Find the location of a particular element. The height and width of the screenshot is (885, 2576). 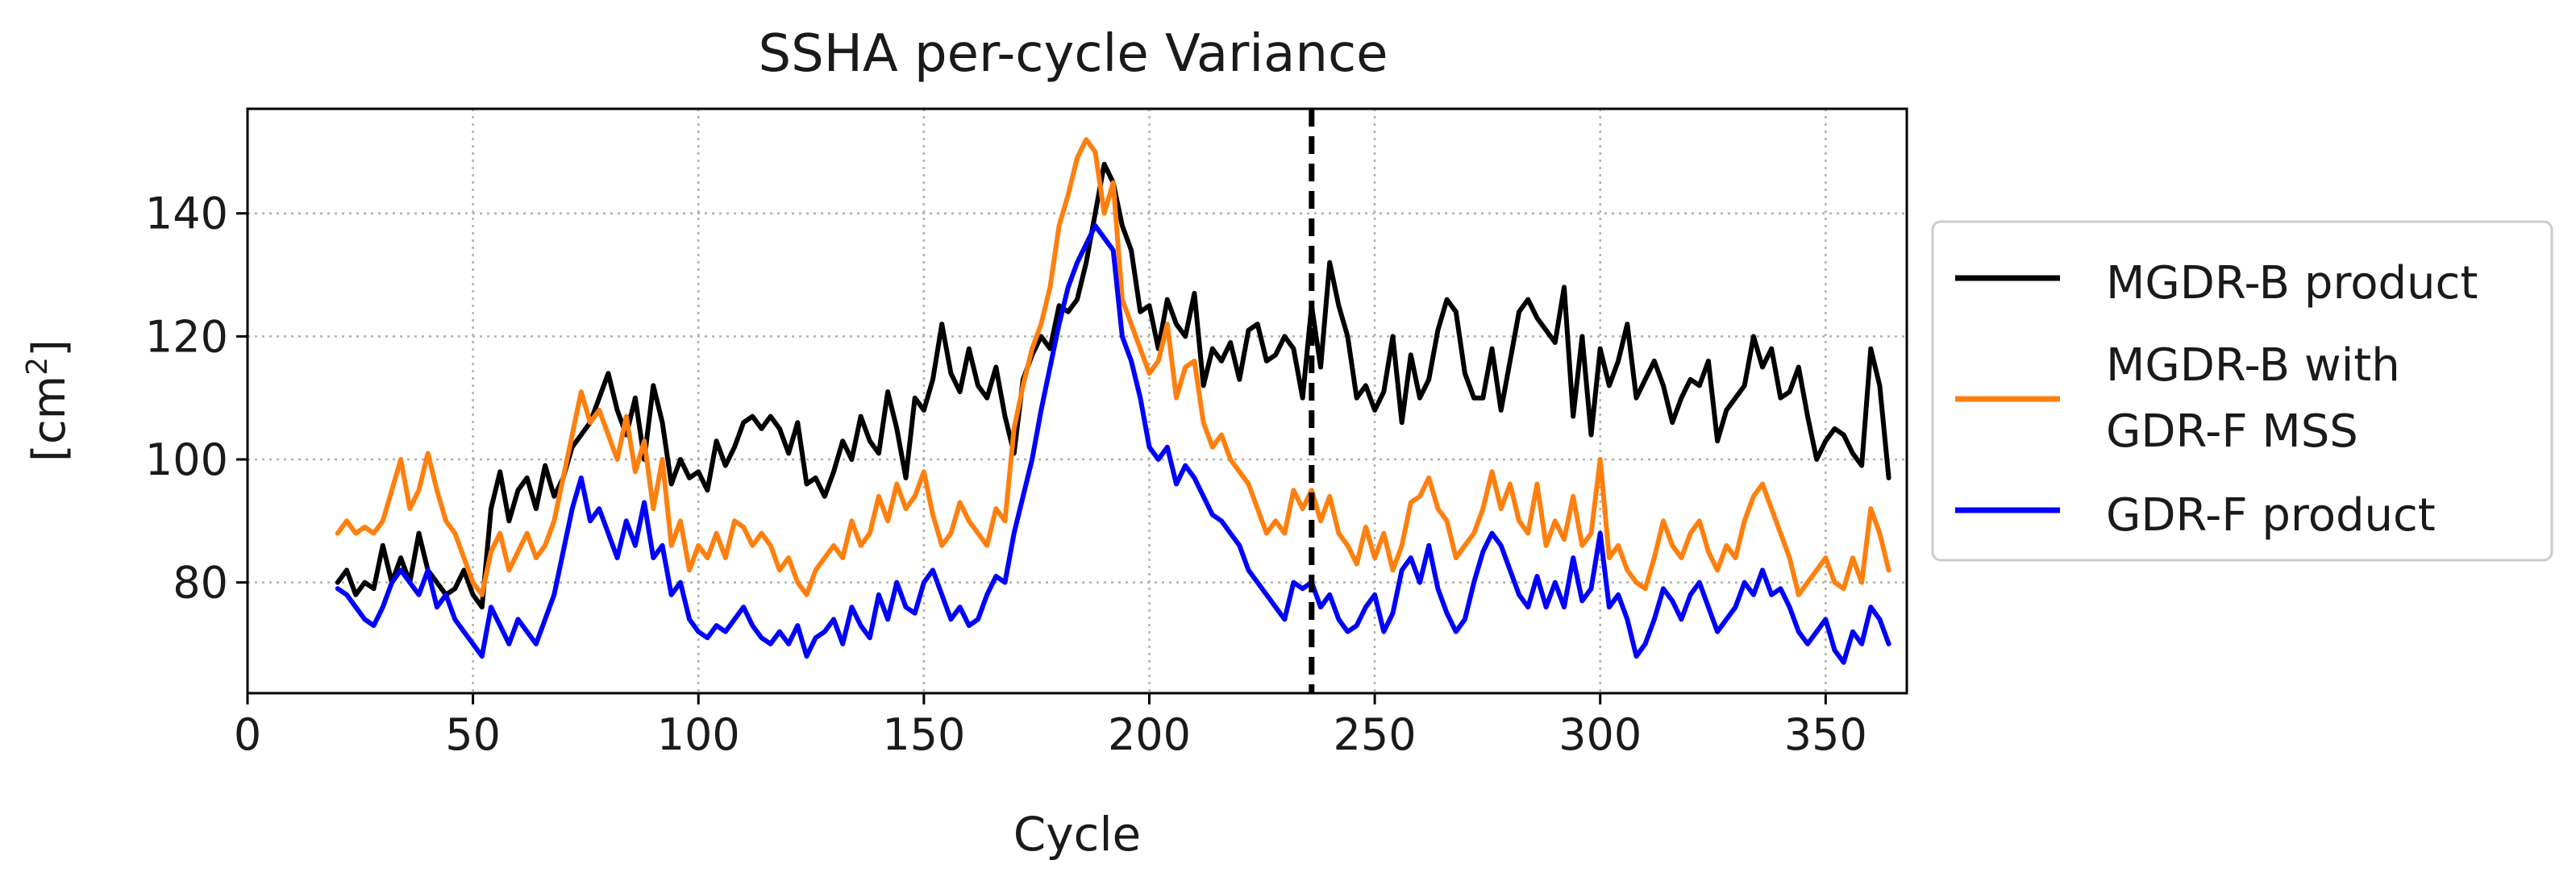

x-tick-label: 150 is located at coordinates (923, 734).